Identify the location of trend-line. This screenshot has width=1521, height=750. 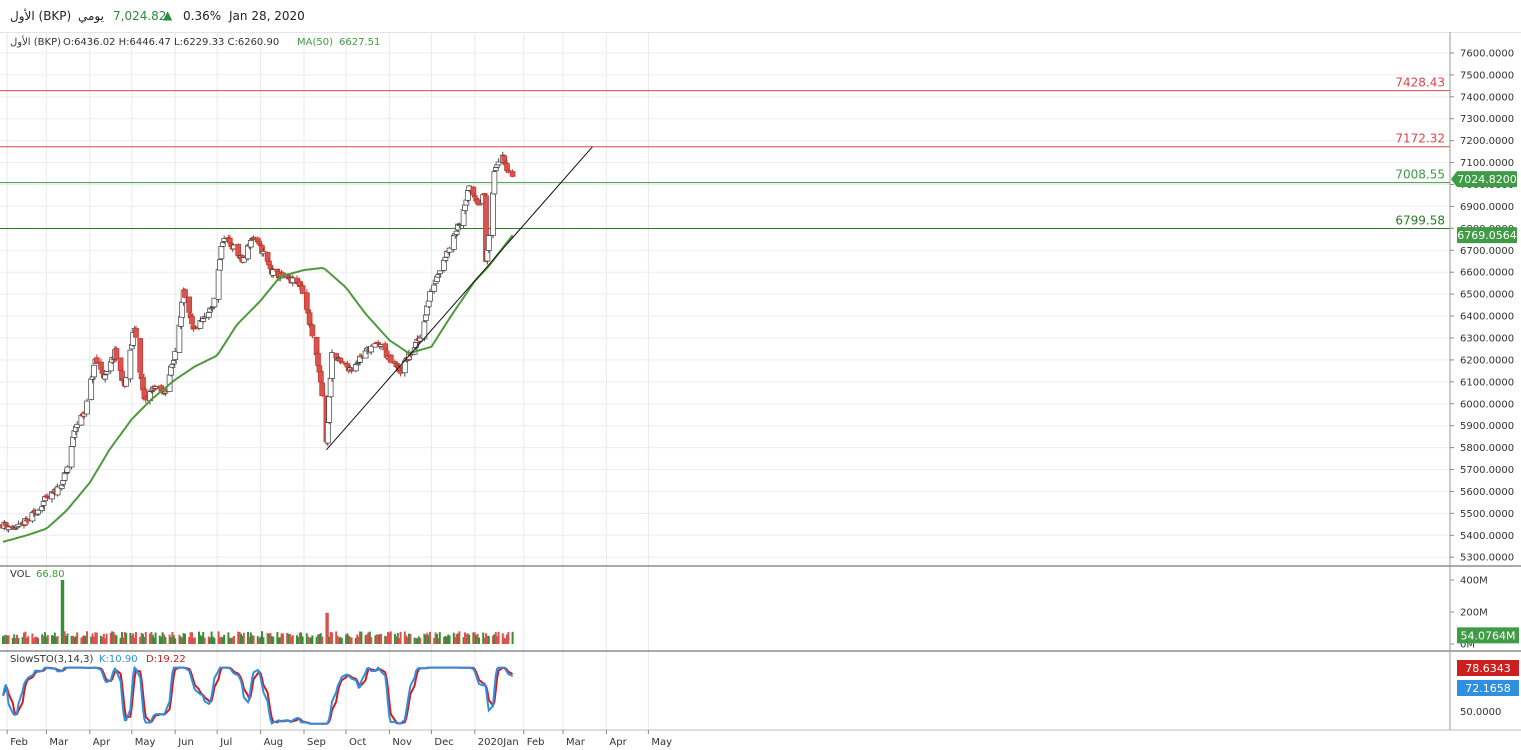
(459, 298).